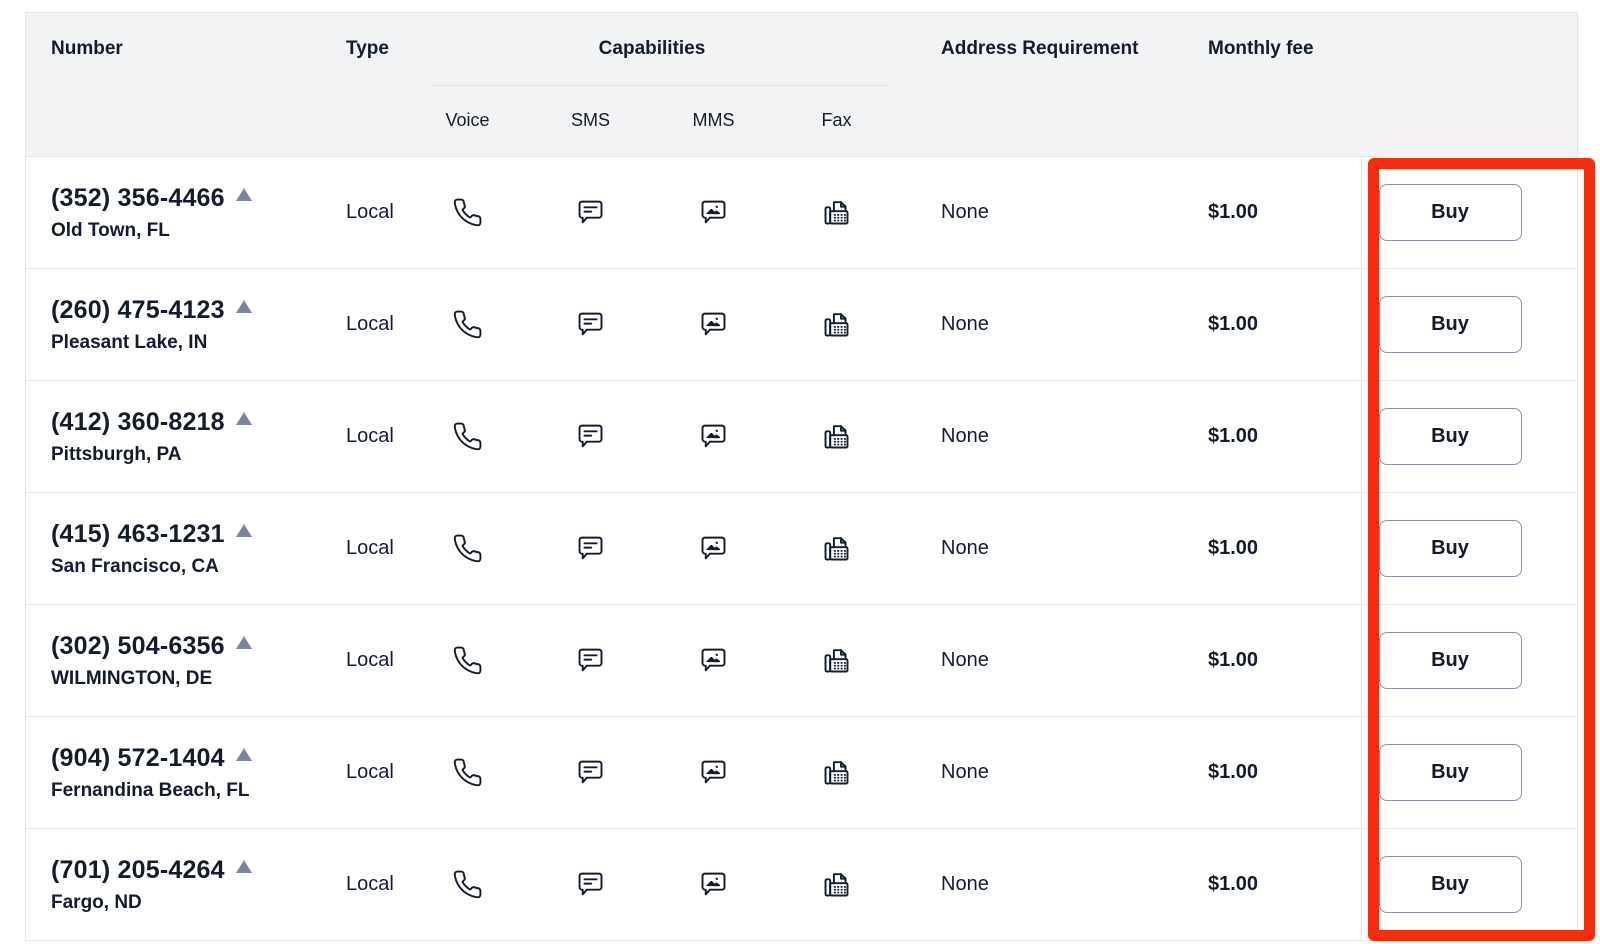 Image resolution: width=1600 pixels, height=944 pixels. Describe the element at coordinates (150, 790) in the screenshot. I see `phone-location: Fernandina Beach, FL` at that location.